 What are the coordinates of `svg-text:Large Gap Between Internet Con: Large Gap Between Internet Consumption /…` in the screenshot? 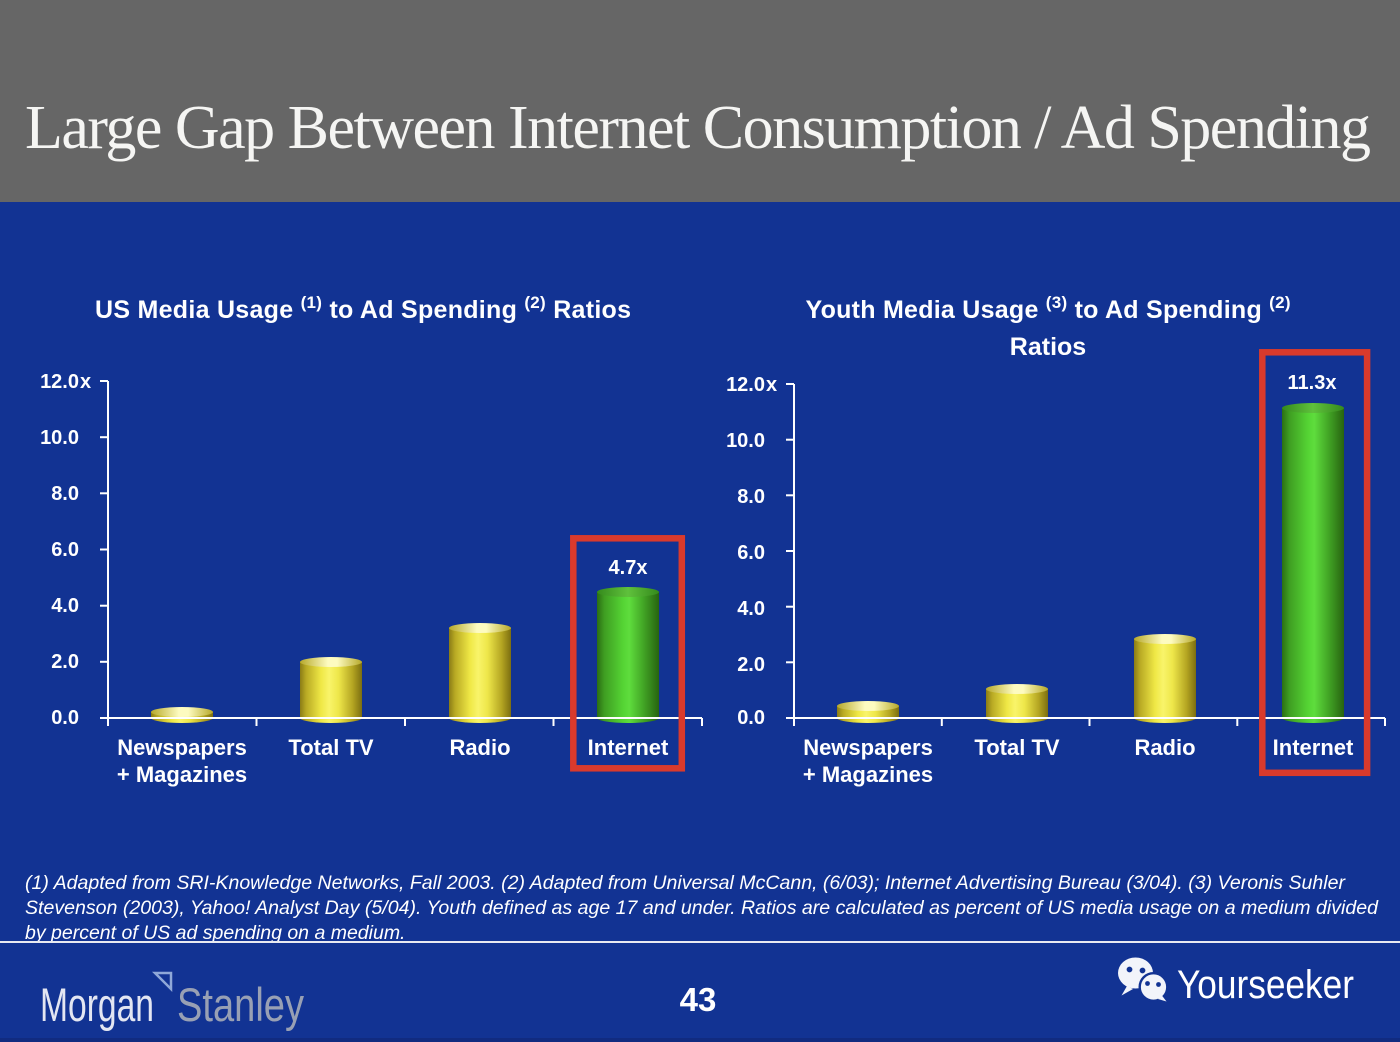 It's located at (698, 128).